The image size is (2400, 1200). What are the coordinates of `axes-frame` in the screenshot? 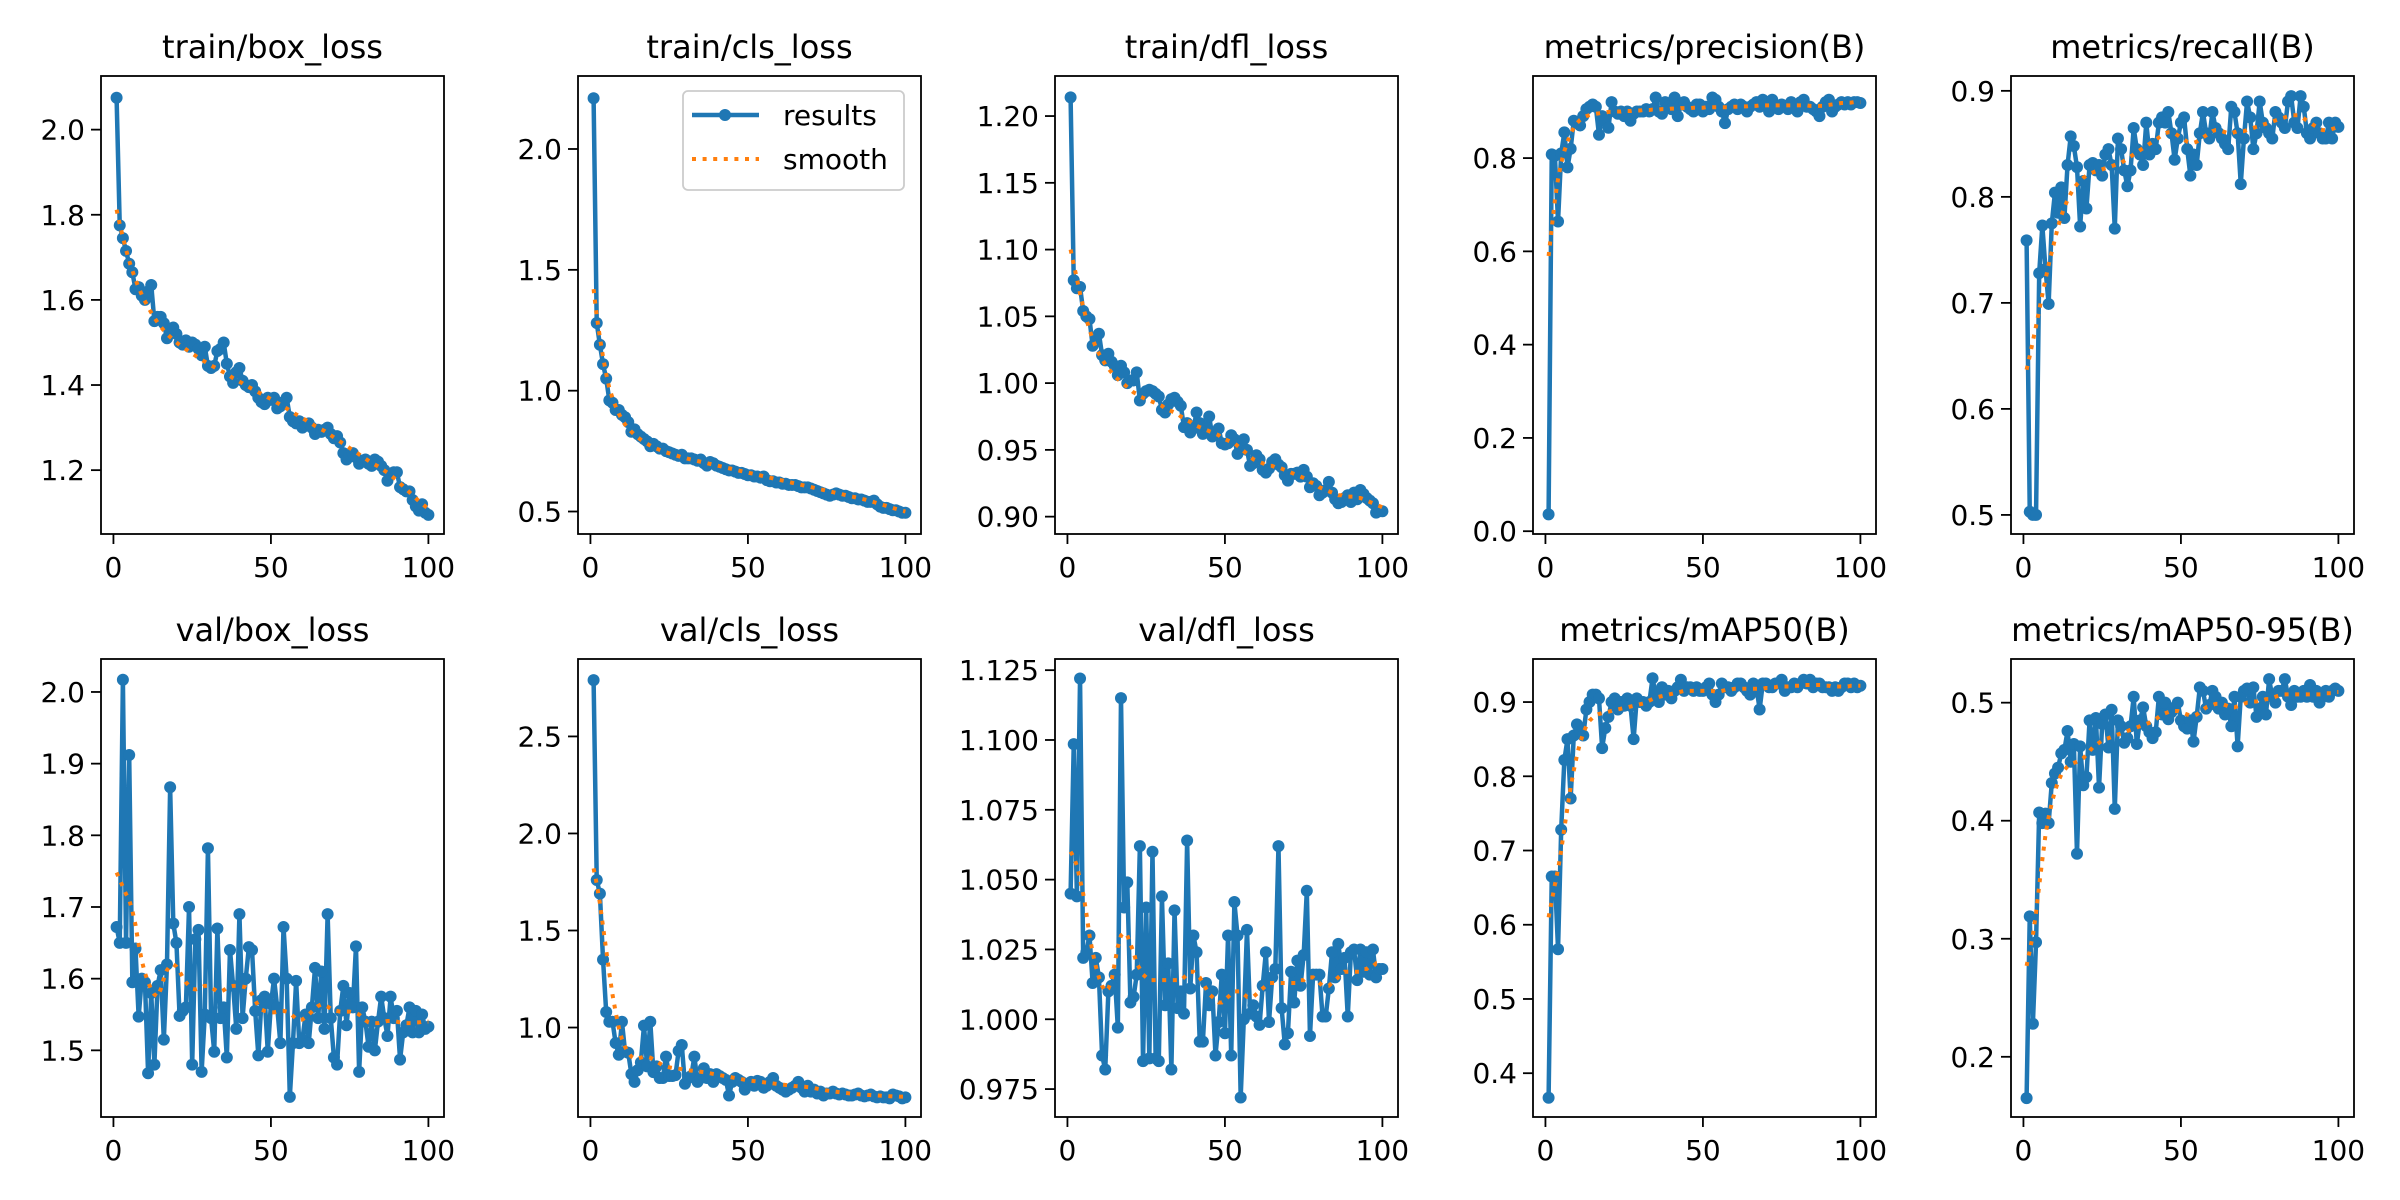 It's located at (1226, 305).